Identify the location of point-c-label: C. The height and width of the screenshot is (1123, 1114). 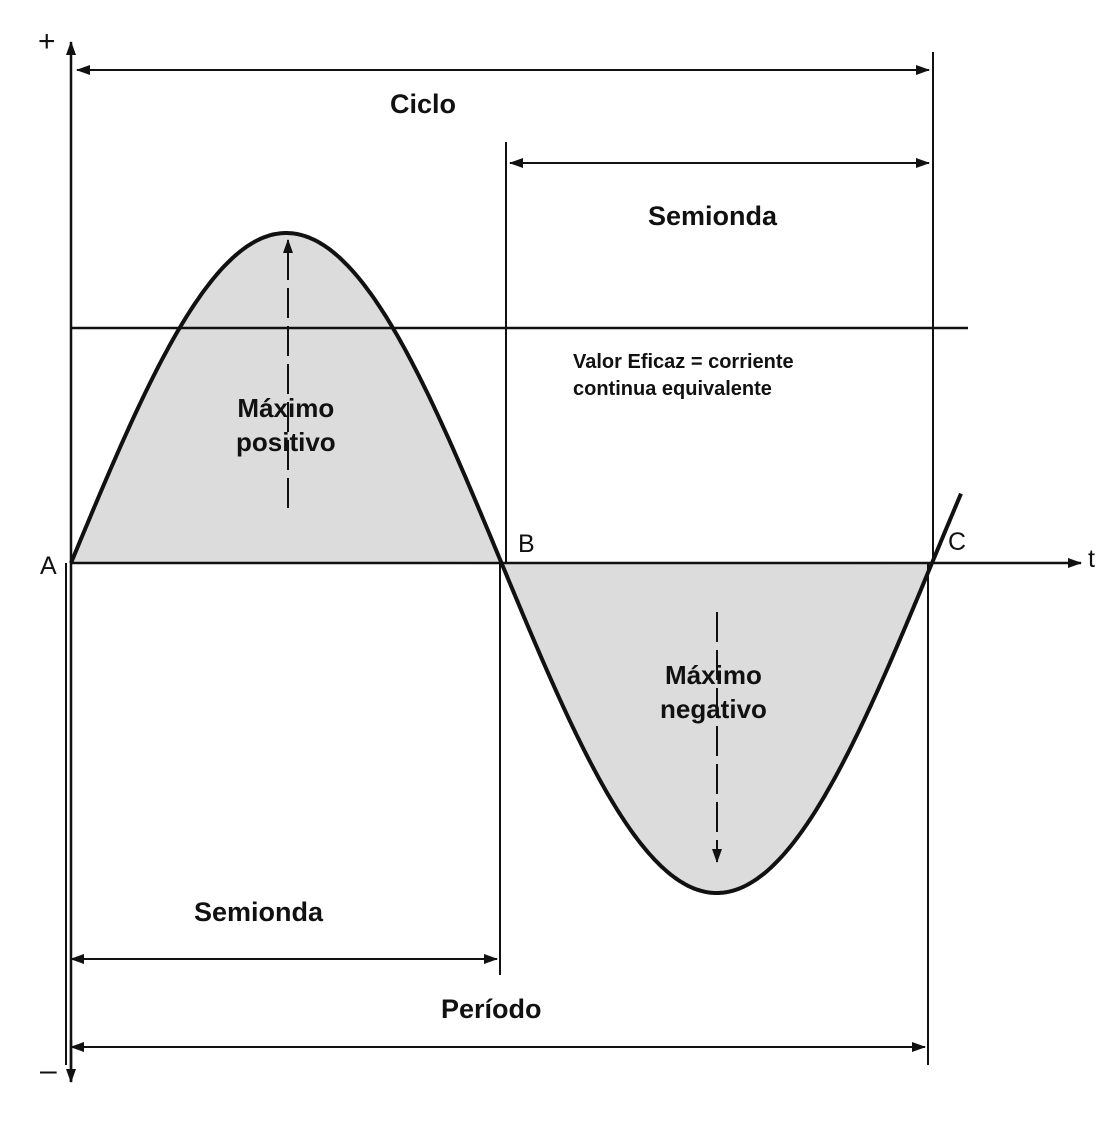
(957, 542).